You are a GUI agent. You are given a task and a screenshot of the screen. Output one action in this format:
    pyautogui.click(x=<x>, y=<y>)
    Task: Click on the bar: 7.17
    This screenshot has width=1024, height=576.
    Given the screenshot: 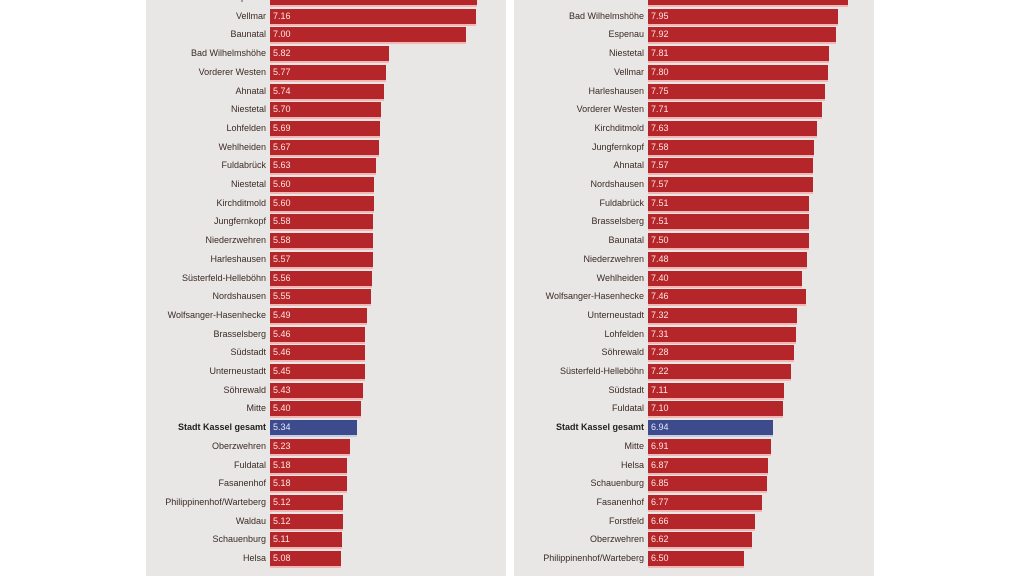 What is the action you would take?
    pyautogui.click(x=373, y=2)
    